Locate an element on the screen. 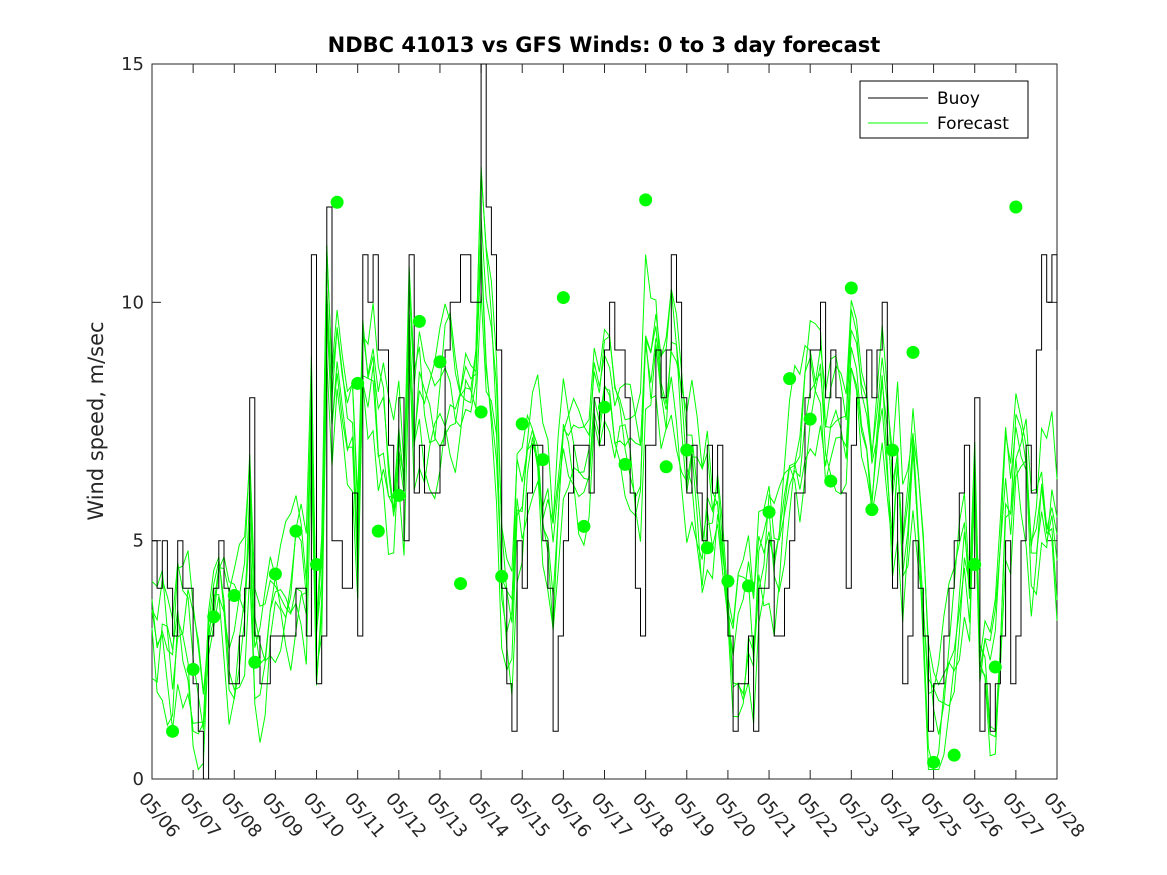 The image size is (1167, 875). legend-box is located at coordinates (944, 109).